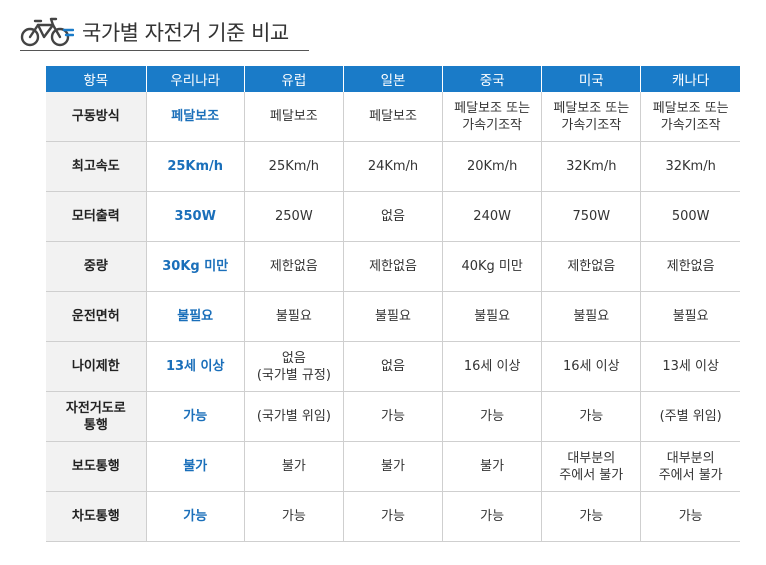  What do you see at coordinates (96, 366) in the screenshot?
I see `row-label: 나이제한` at bounding box center [96, 366].